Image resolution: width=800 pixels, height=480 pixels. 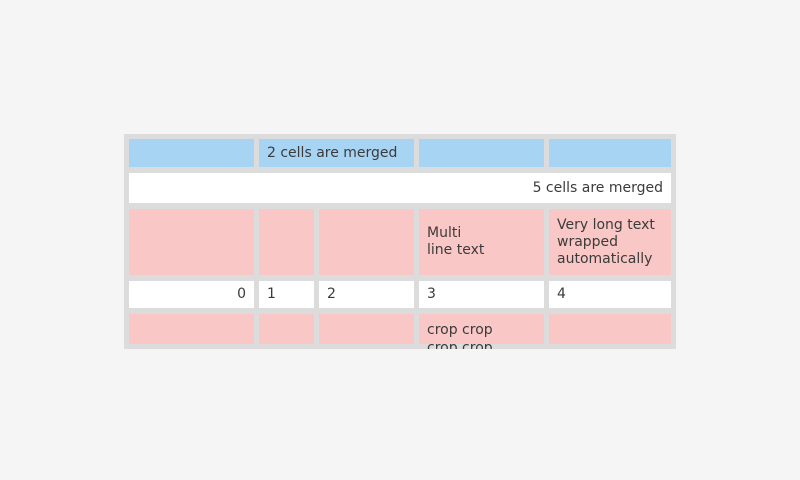 What do you see at coordinates (561, 294) in the screenshot?
I see `cell-text: 4` at bounding box center [561, 294].